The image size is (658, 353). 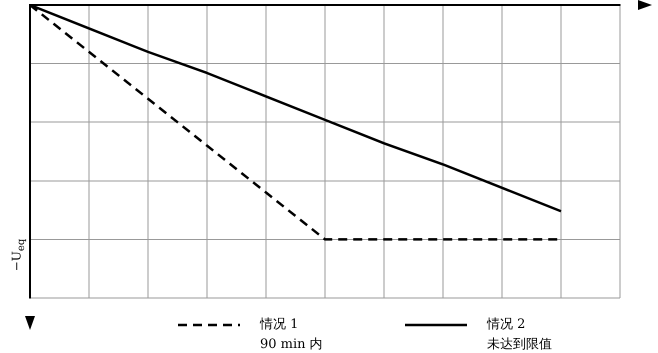 What do you see at coordinates (291, 334) in the screenshot?
I see `legend-label: 情况 1 90 min 内` at bounding box center [291, 334].